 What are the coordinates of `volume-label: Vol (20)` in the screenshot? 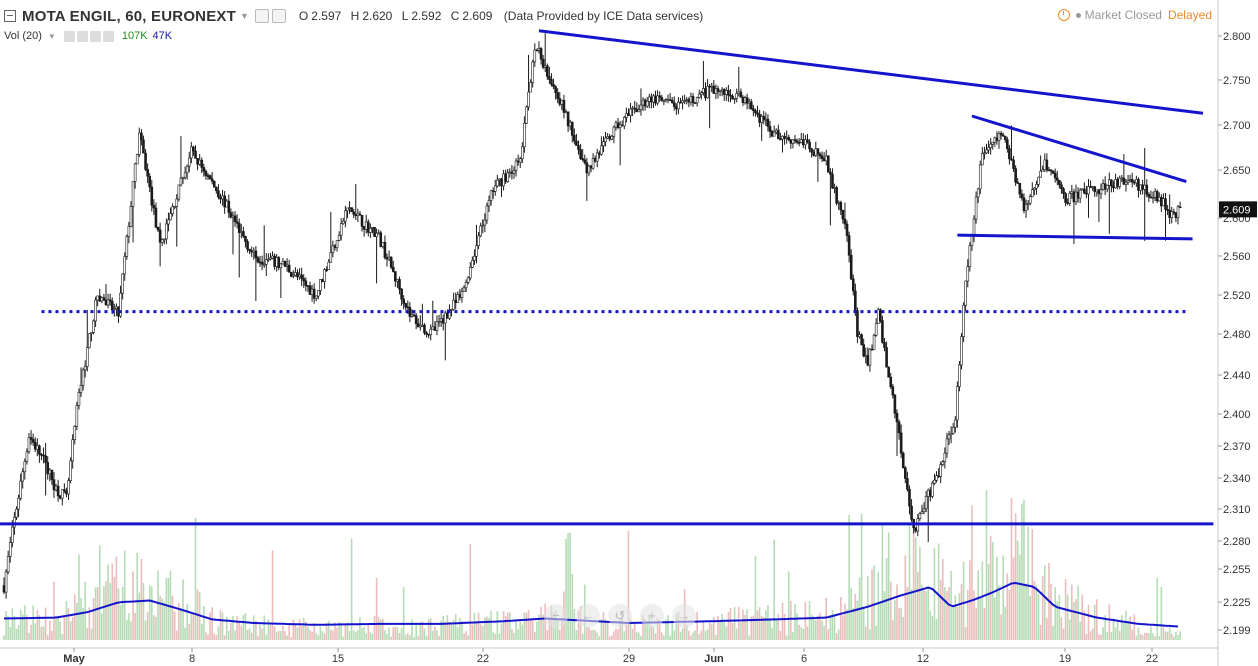 It's located at (23, 36).